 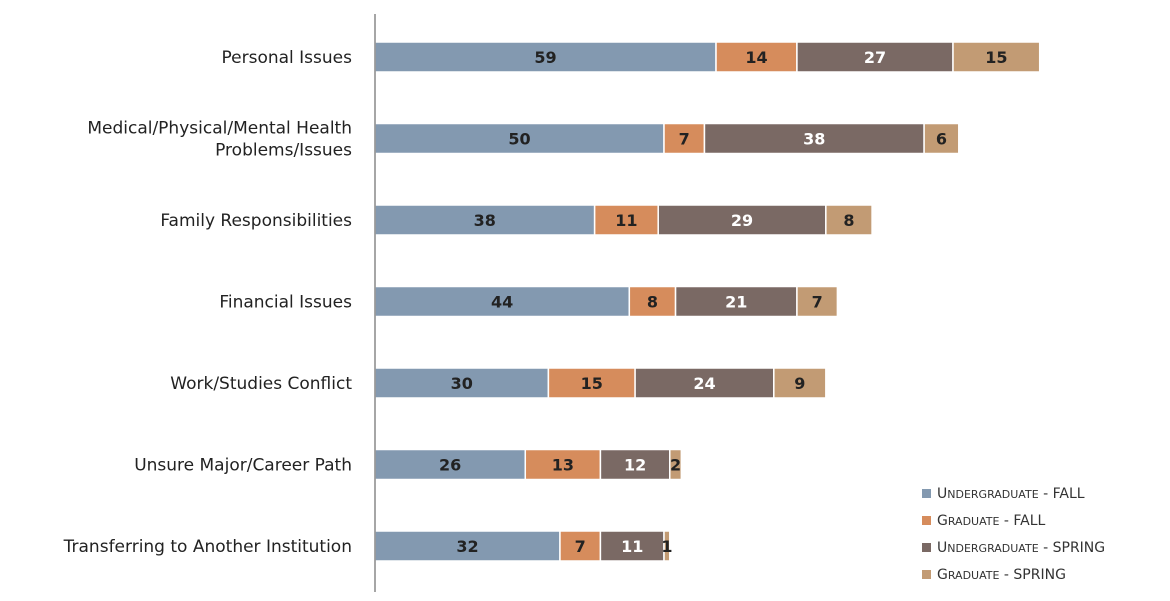 I want to click on data-label: 1, so click(x=666, y=546).